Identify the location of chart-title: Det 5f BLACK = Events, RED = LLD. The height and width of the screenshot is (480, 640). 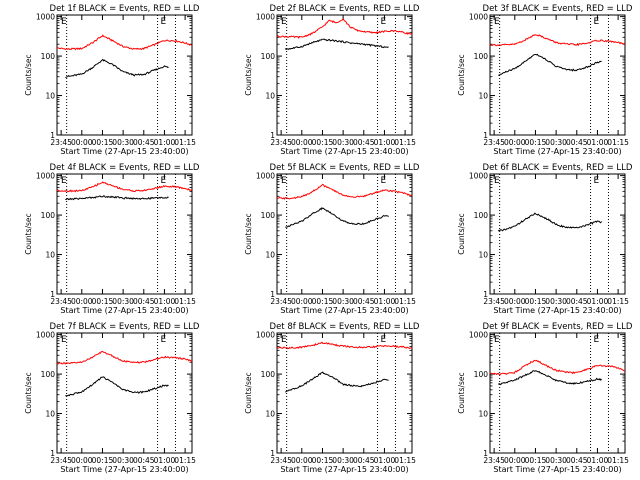
(345, 168).